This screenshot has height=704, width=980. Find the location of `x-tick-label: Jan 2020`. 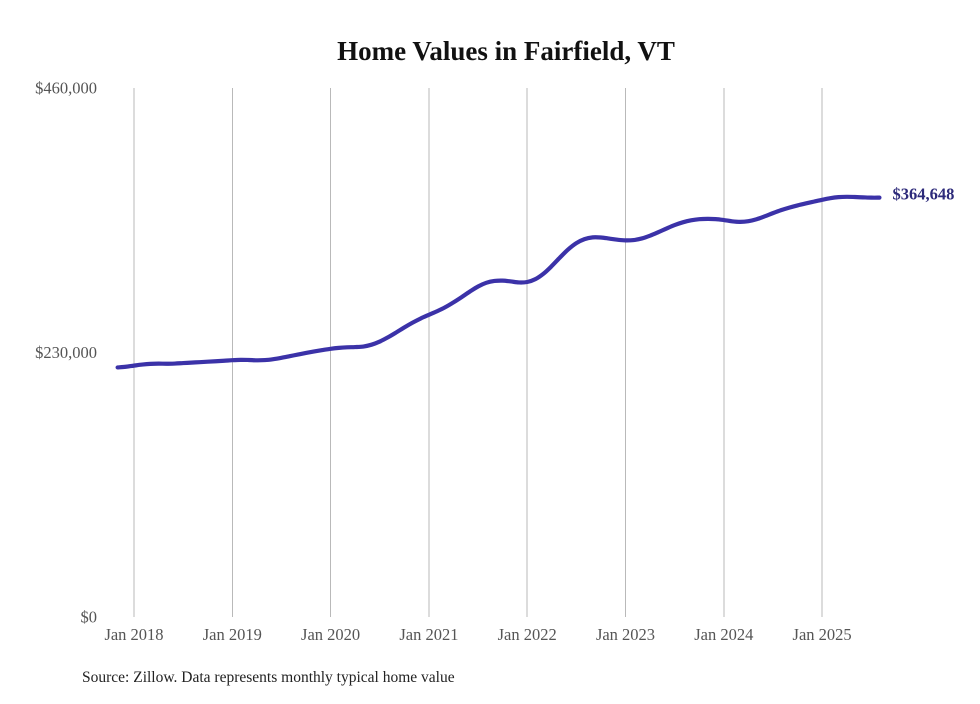

x-tick-label: Jan 2020 is located at coordinates (330, 634).